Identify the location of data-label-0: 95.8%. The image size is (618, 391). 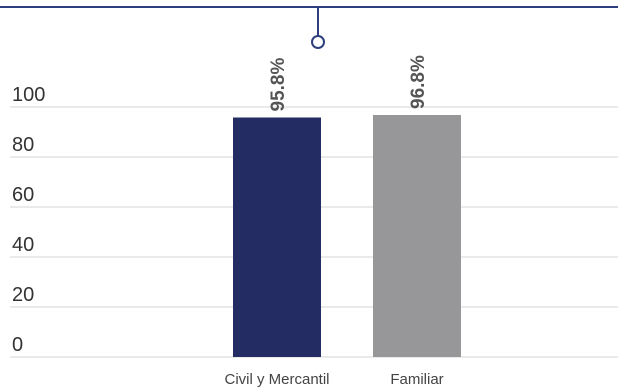
(278, 85).